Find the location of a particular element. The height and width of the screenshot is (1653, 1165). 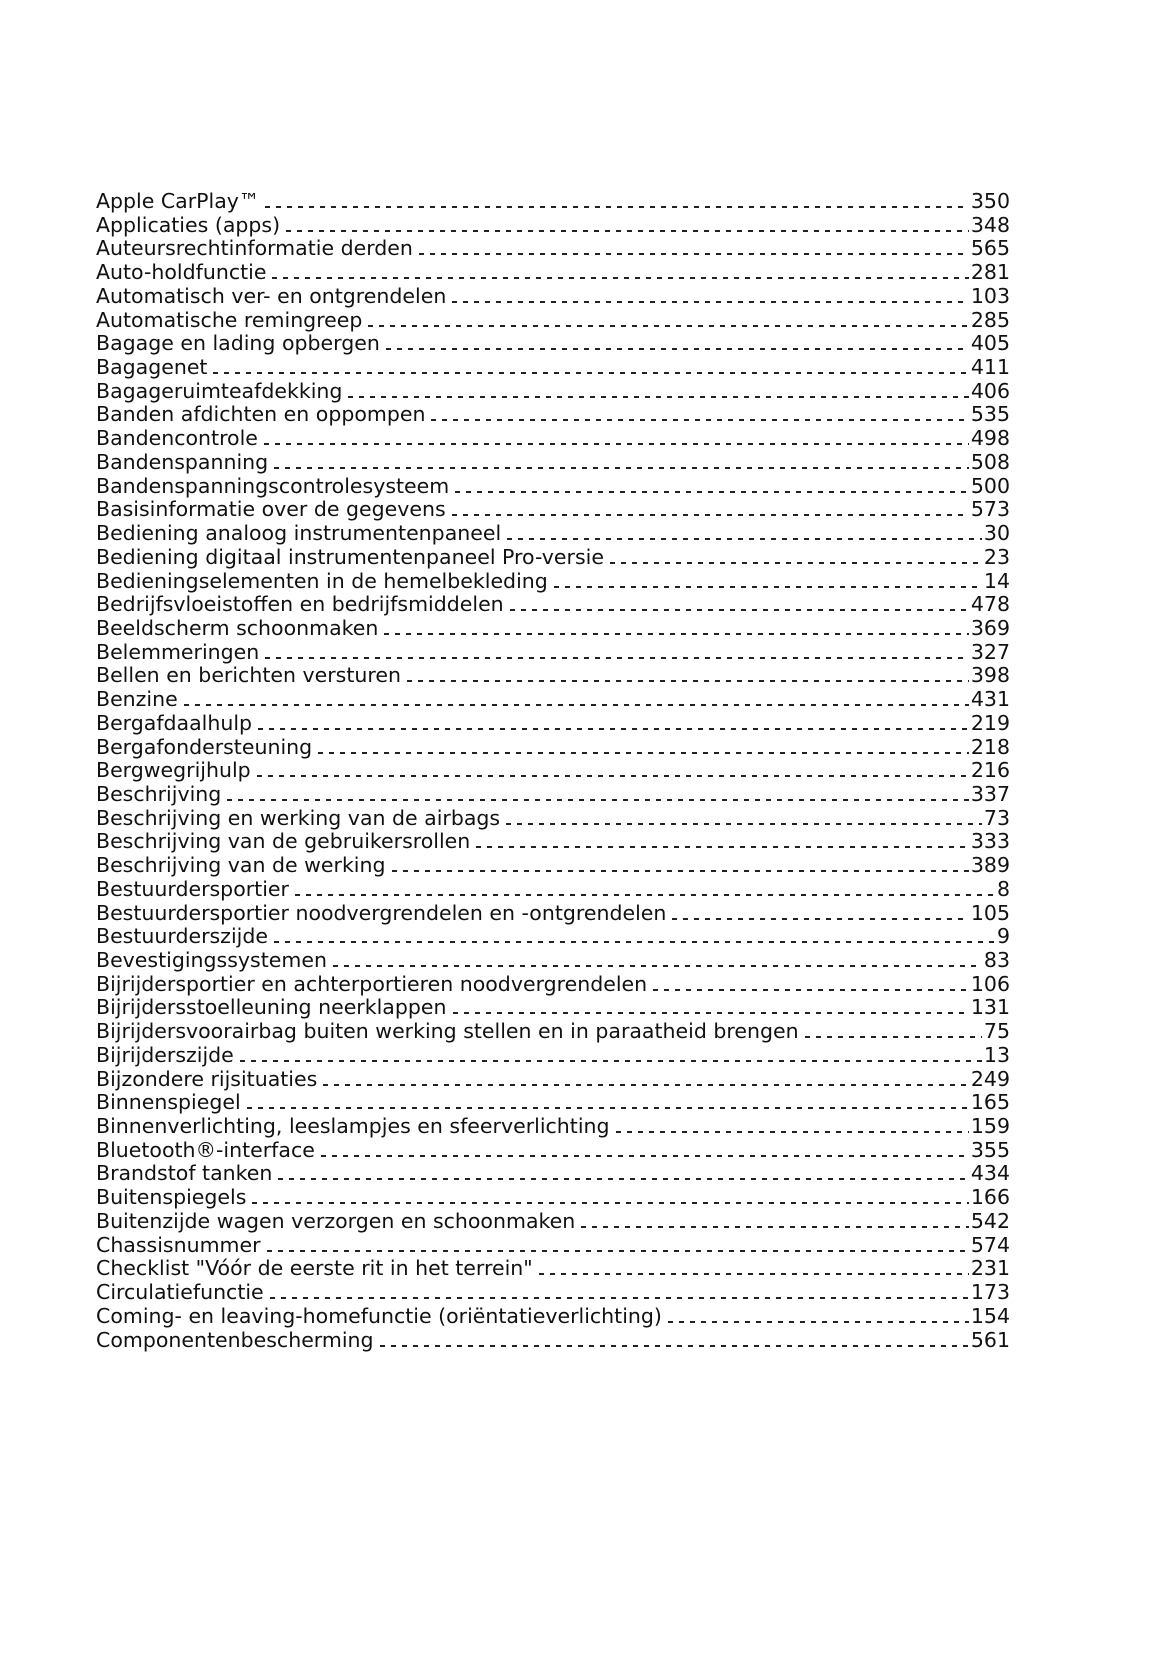

index-entry: Beeldscherm schoonmaken 369 is located at coordinates (553, 628).